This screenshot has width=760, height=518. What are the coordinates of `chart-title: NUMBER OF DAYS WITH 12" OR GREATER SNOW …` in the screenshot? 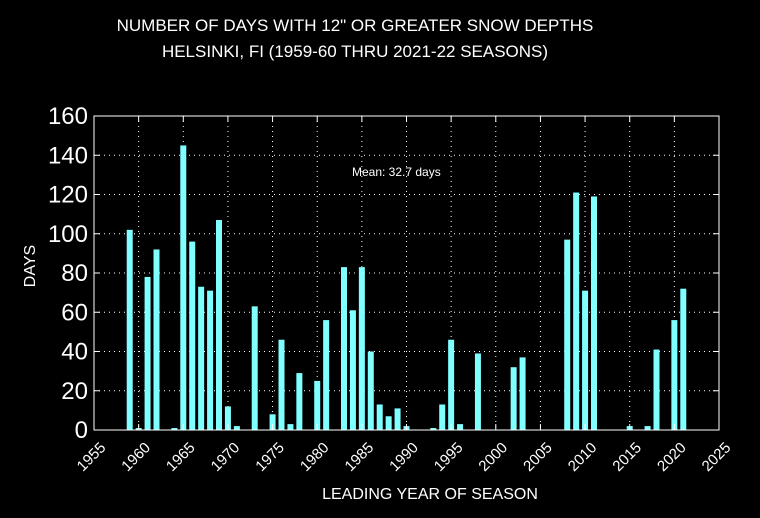 It's located at (355, 25).